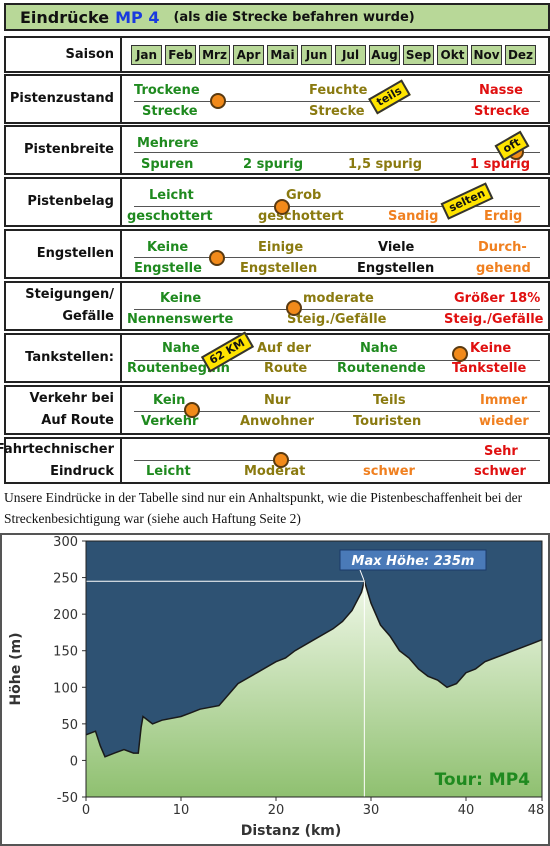 This screenshot has height=846, width=550. What do you see at coordinates (502, 247) in the screenshot?
I see `option-durchgehend-a: Durch-` at bounding box center [502, 247].